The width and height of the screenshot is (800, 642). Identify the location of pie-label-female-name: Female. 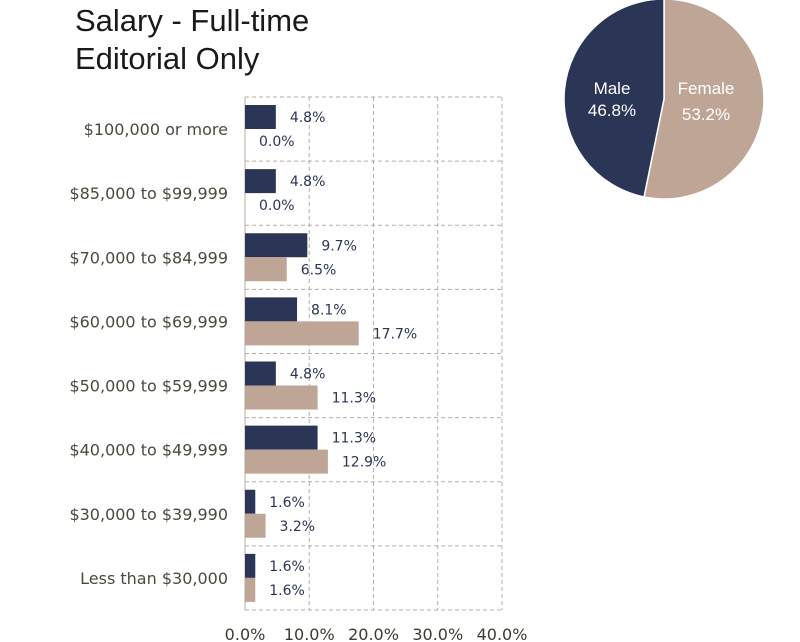
(706, 88).